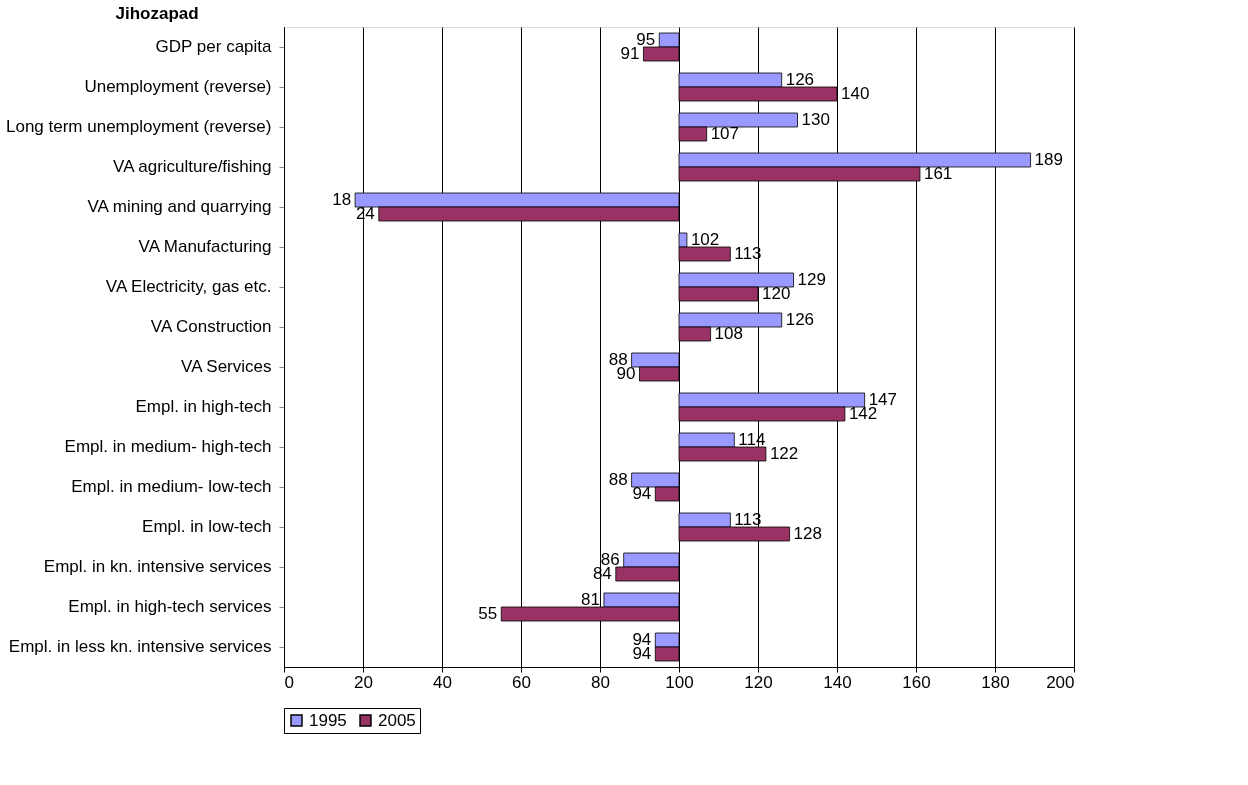  Describe the element at coordinates (618, 479) in the screenshot. I see `data-label: 88` at that location.